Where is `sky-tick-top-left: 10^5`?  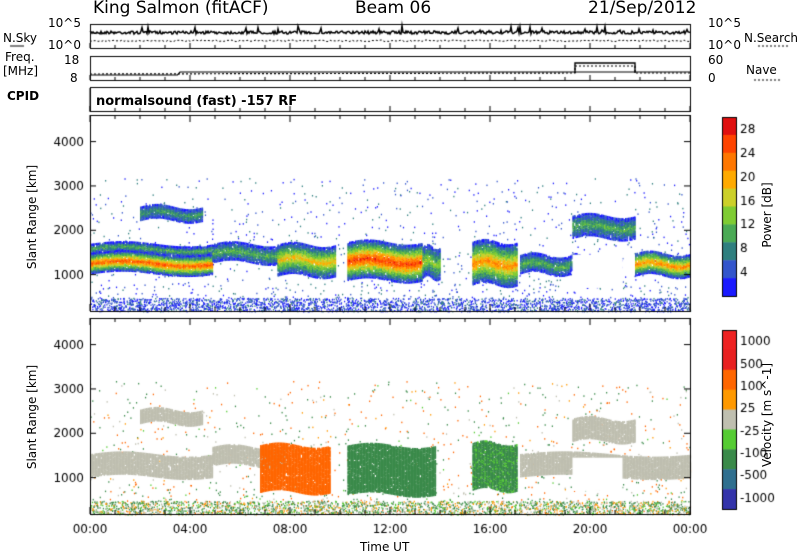 sky-tick-top-left: 10^5 is located at coordinates (64, 23).